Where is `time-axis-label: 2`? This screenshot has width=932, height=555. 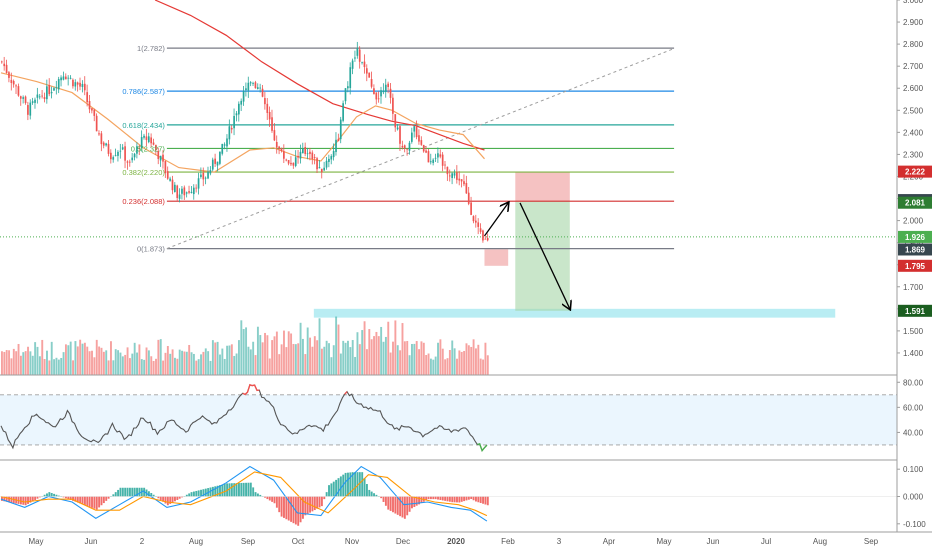
time-axis-label: 2 is located at coordinates (142, 541).